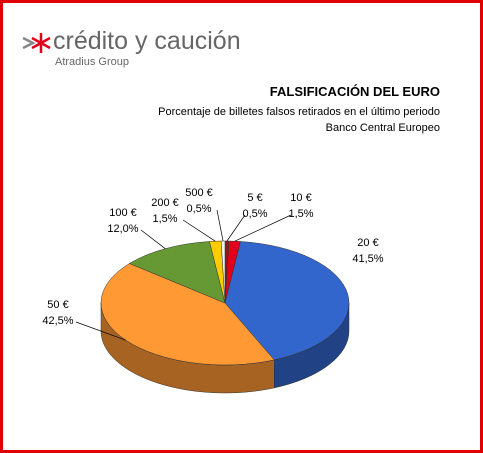 This screenshot has width=483, height=453. Describe the element at coordinates (254, 198) in the screenshot. I see `slice-label: 5 €` at that location.